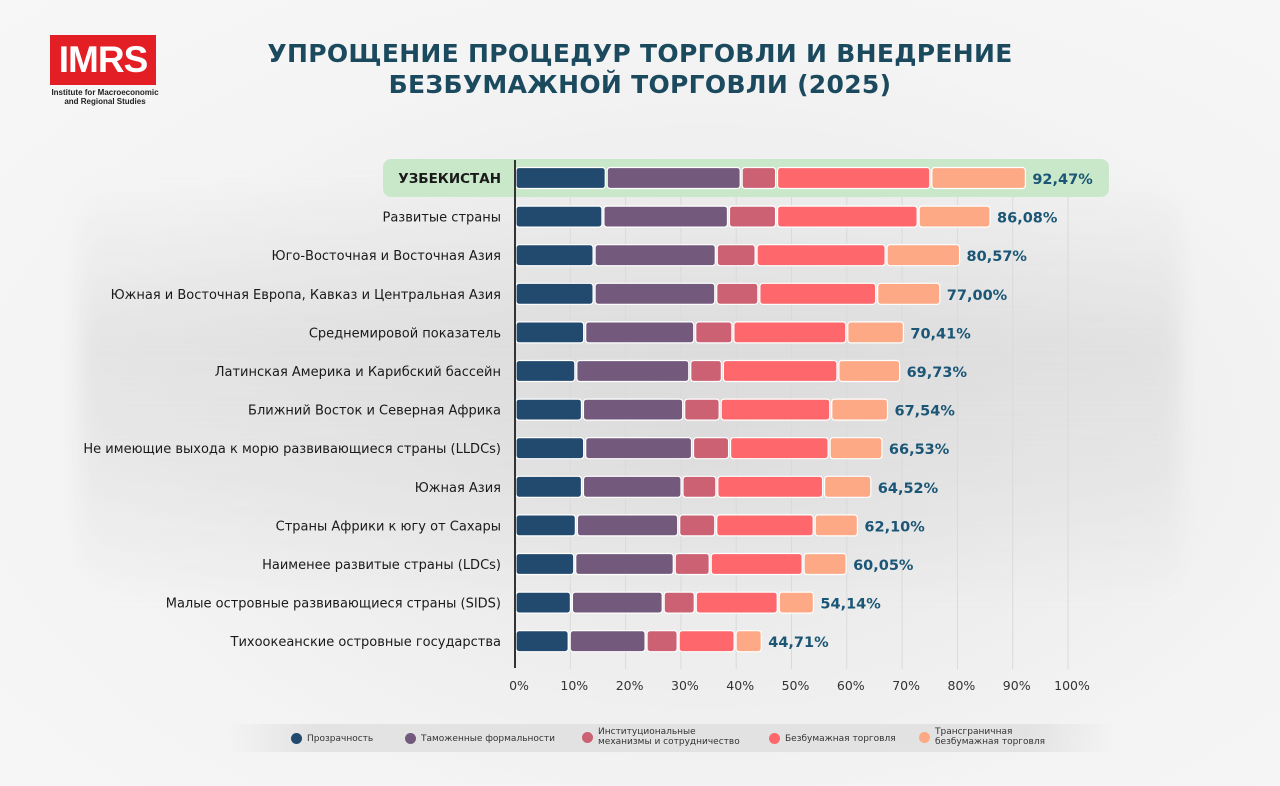  I want to click on category-label: Латинская Америка и Карибский бассейн, so click(358, 372).